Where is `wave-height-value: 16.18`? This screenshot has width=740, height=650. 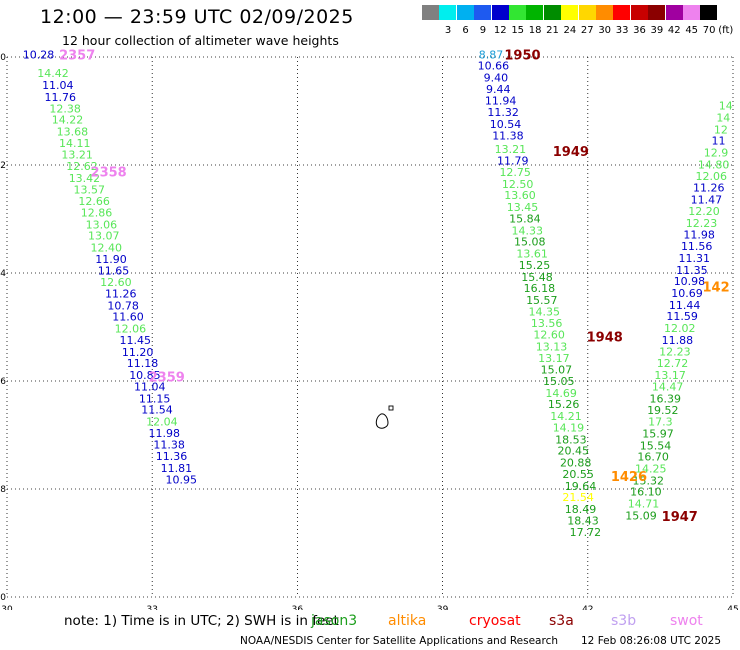
wave-height-value: 16.18 is located at coordinates (540, 288).